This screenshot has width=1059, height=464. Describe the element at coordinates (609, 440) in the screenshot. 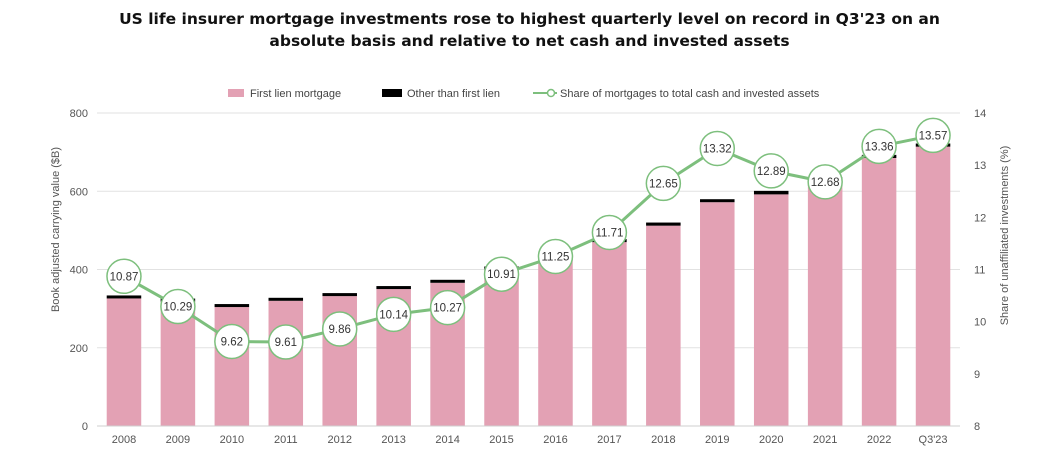

I see `x-tick-label: 2017` at that location.